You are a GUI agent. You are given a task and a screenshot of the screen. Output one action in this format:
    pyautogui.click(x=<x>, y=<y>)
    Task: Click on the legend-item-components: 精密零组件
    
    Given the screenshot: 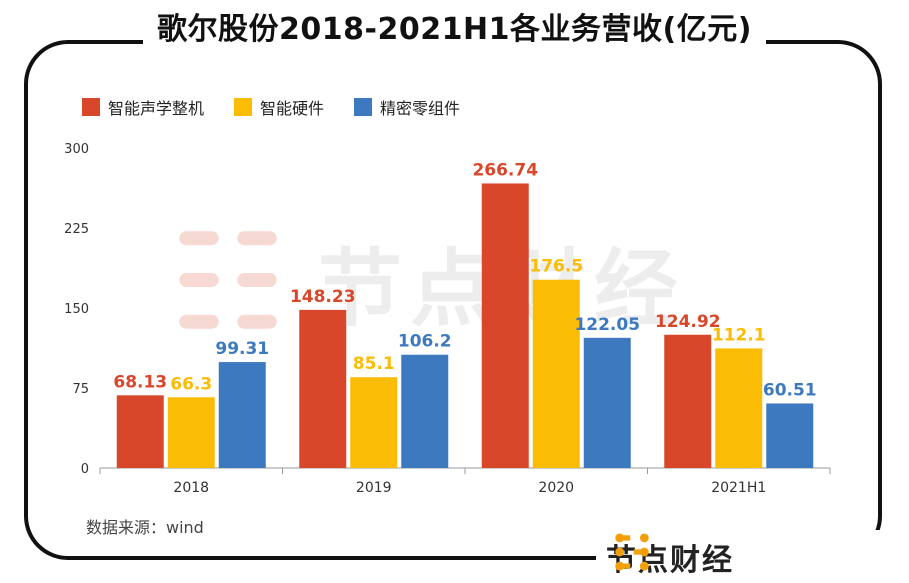 What is the action you would take?
    pyautogui.click(x=407, y=107)
    